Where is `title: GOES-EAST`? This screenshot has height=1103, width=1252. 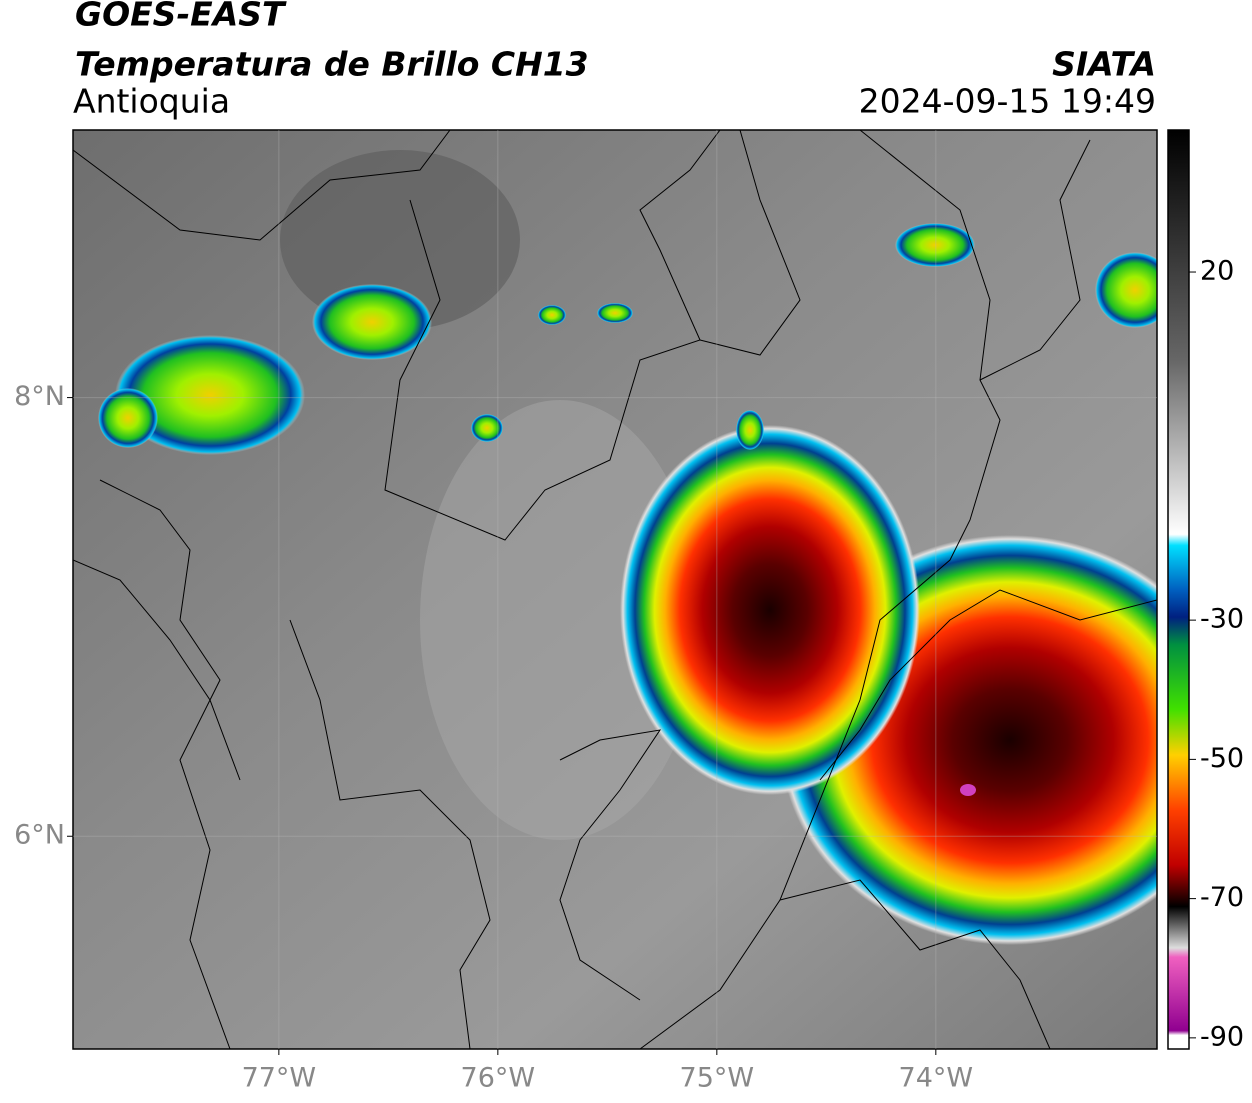
title: GOES-EAST is located at coordinates (181, 17).